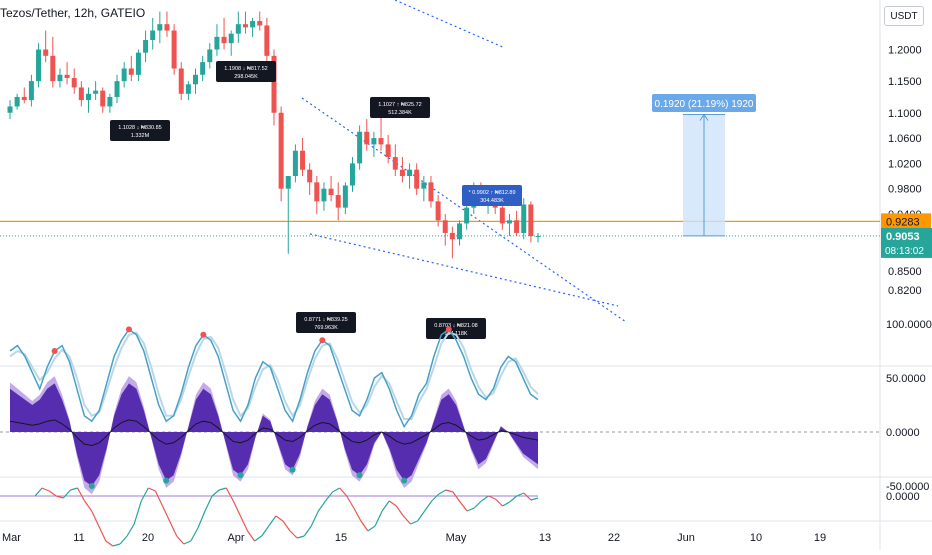 Image resolution: width=932 pixels, height=555 pixels. Describe the element at coordinates (456, 538) in the screenshot. I see `time-axis-label: May` at that location.